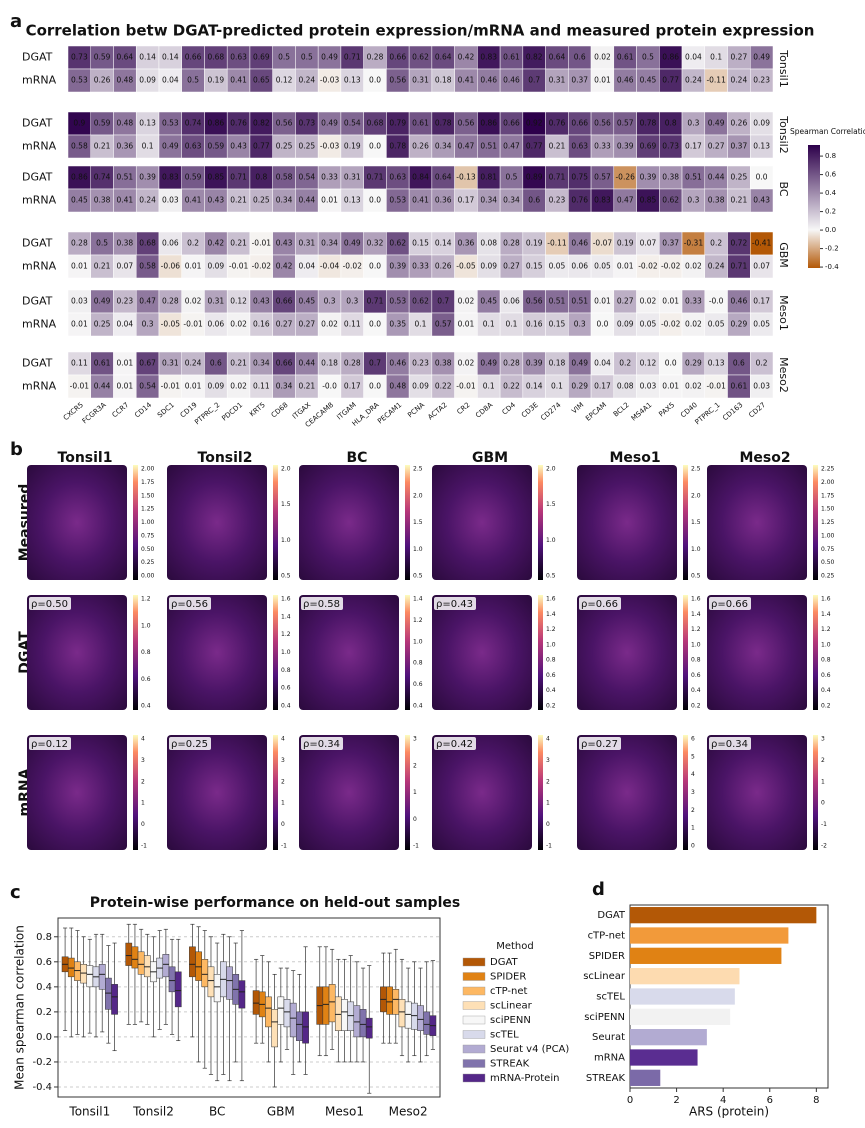 This screenshot has height=1128, width=865. What do you see at coordinates (143, 739) in the screenshot?
I see `image-colorbar-label: 4` at bounding box center [143, 739].